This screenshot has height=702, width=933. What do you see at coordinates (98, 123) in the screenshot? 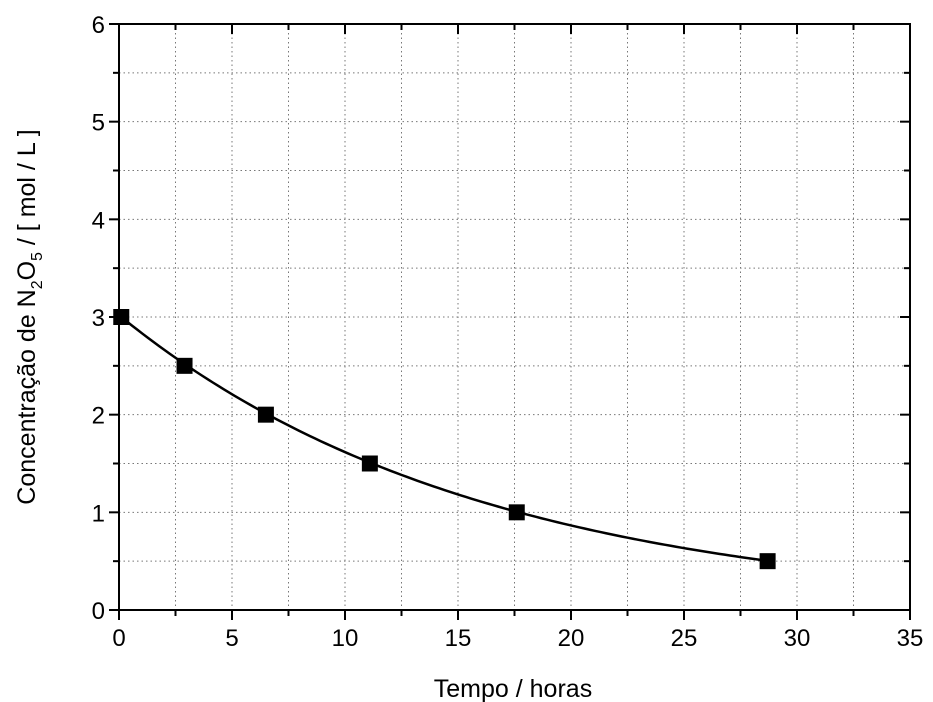
I see `y-tick-label: 5` at bounding box center [98, 123].